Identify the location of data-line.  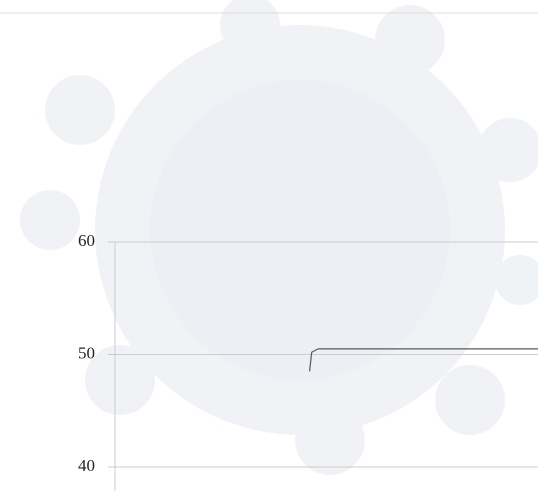
(423, 360).